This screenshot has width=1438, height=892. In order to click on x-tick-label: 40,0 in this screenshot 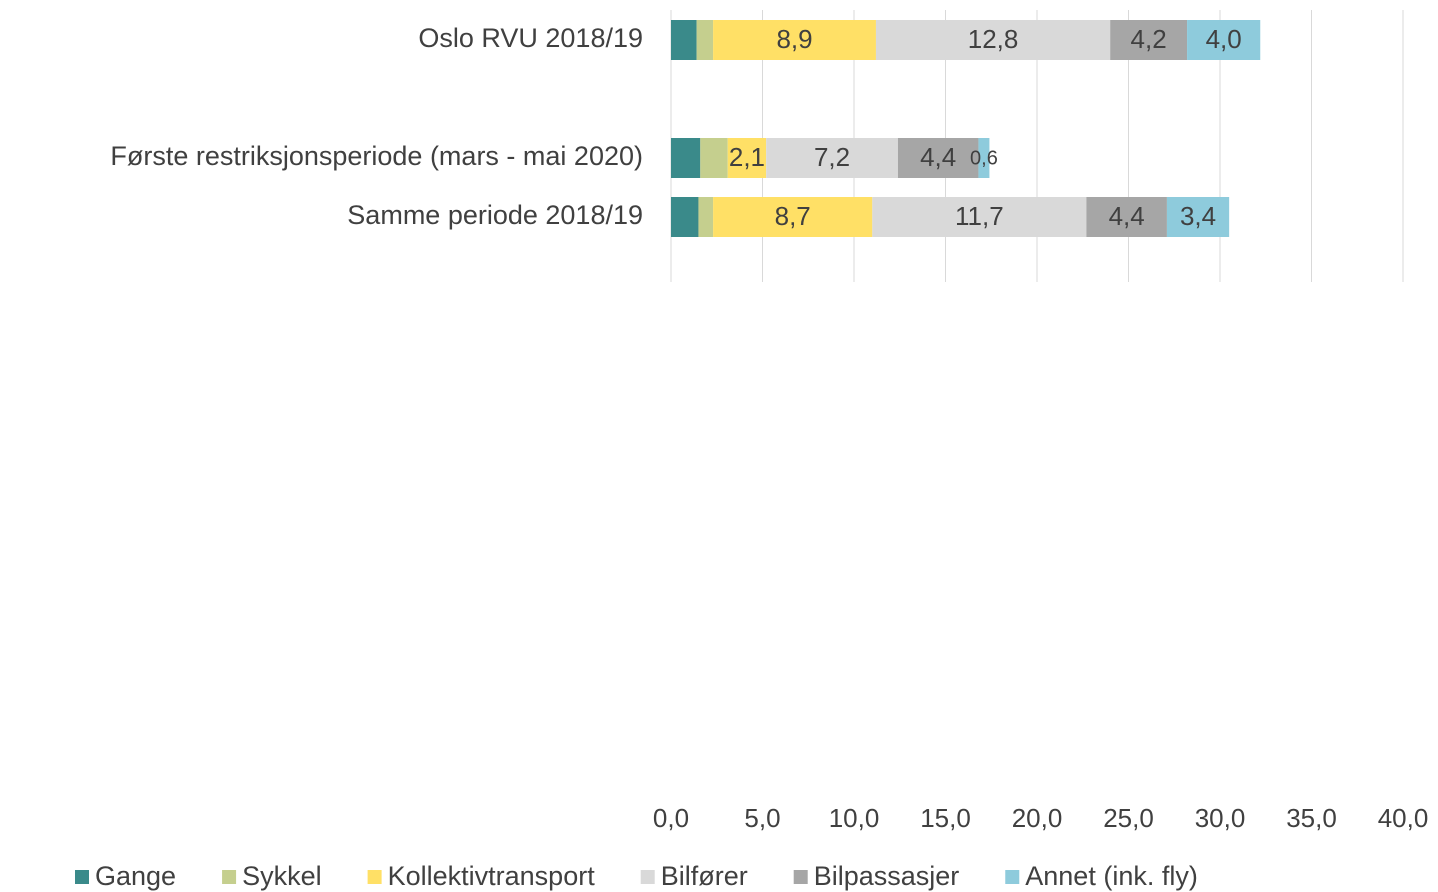, I will do `click(1403, 818)`.